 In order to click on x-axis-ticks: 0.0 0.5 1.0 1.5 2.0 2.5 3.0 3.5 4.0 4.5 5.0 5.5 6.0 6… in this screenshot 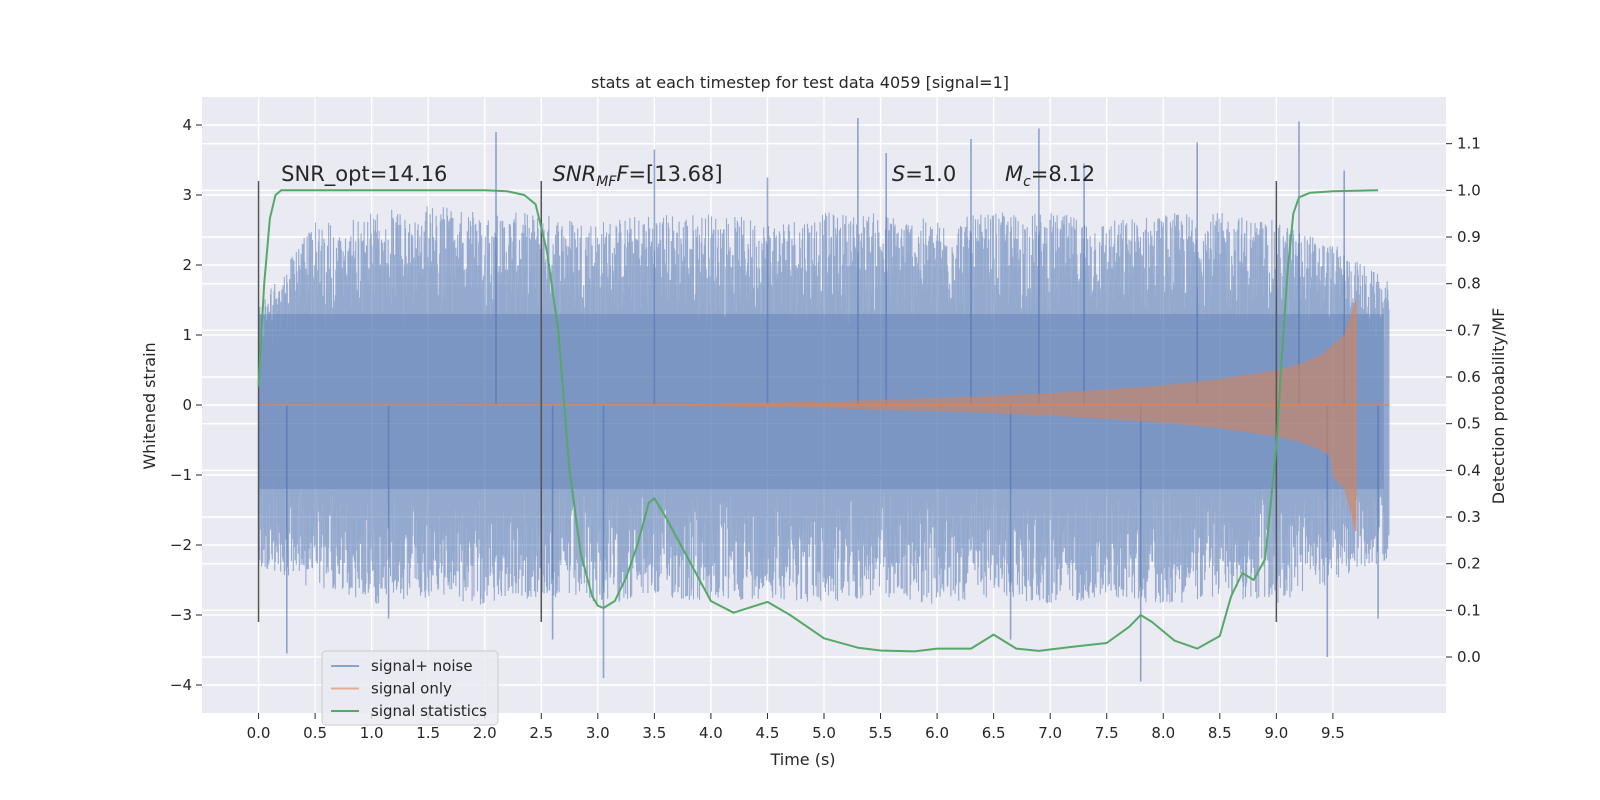, I will do `click(796, 727)`.